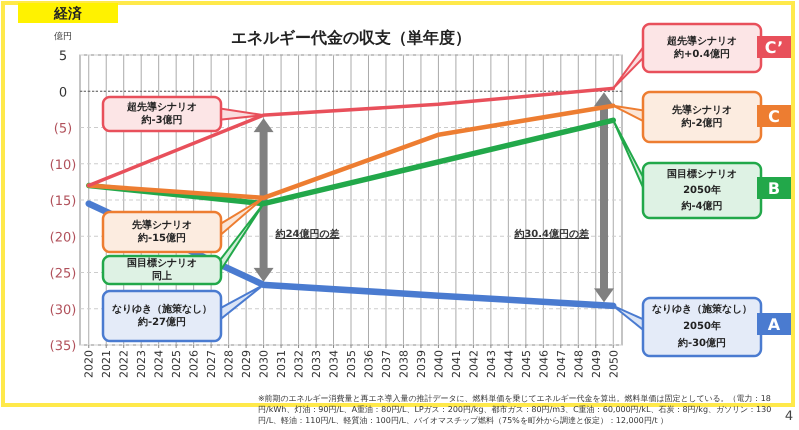 This screenshot has width=799, height=430. I want to click on x-tick-label: 2049, so click(596, 364).